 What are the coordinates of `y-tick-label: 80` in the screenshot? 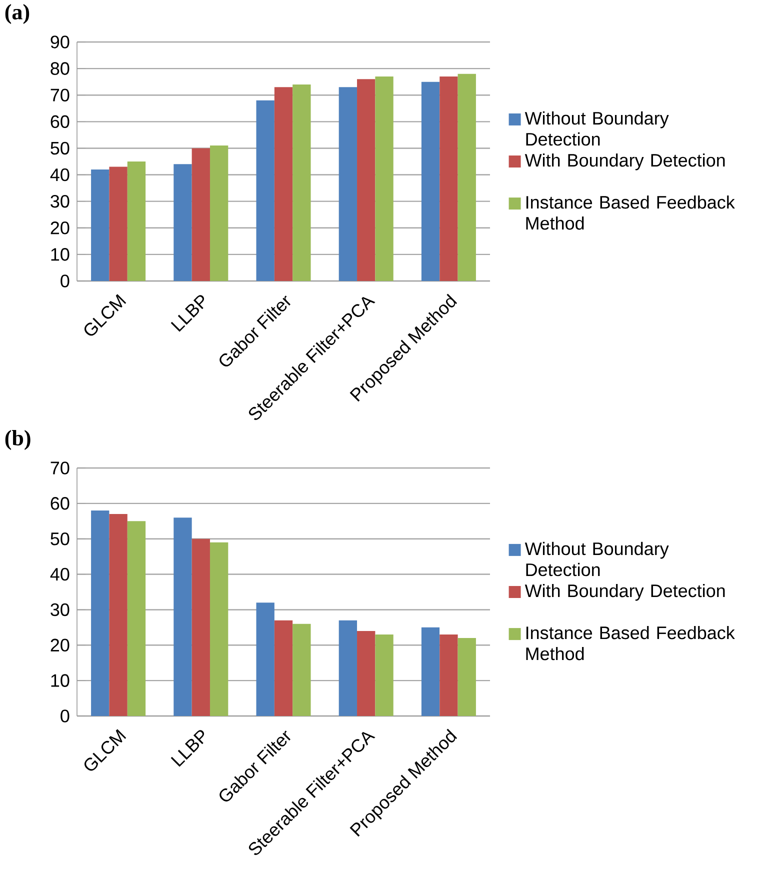 It's located at (60, 68).